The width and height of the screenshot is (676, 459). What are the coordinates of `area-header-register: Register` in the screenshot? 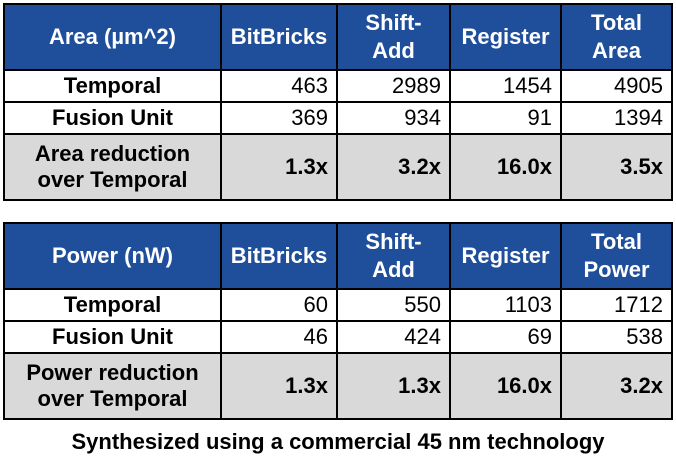 It's located at (505, 37).